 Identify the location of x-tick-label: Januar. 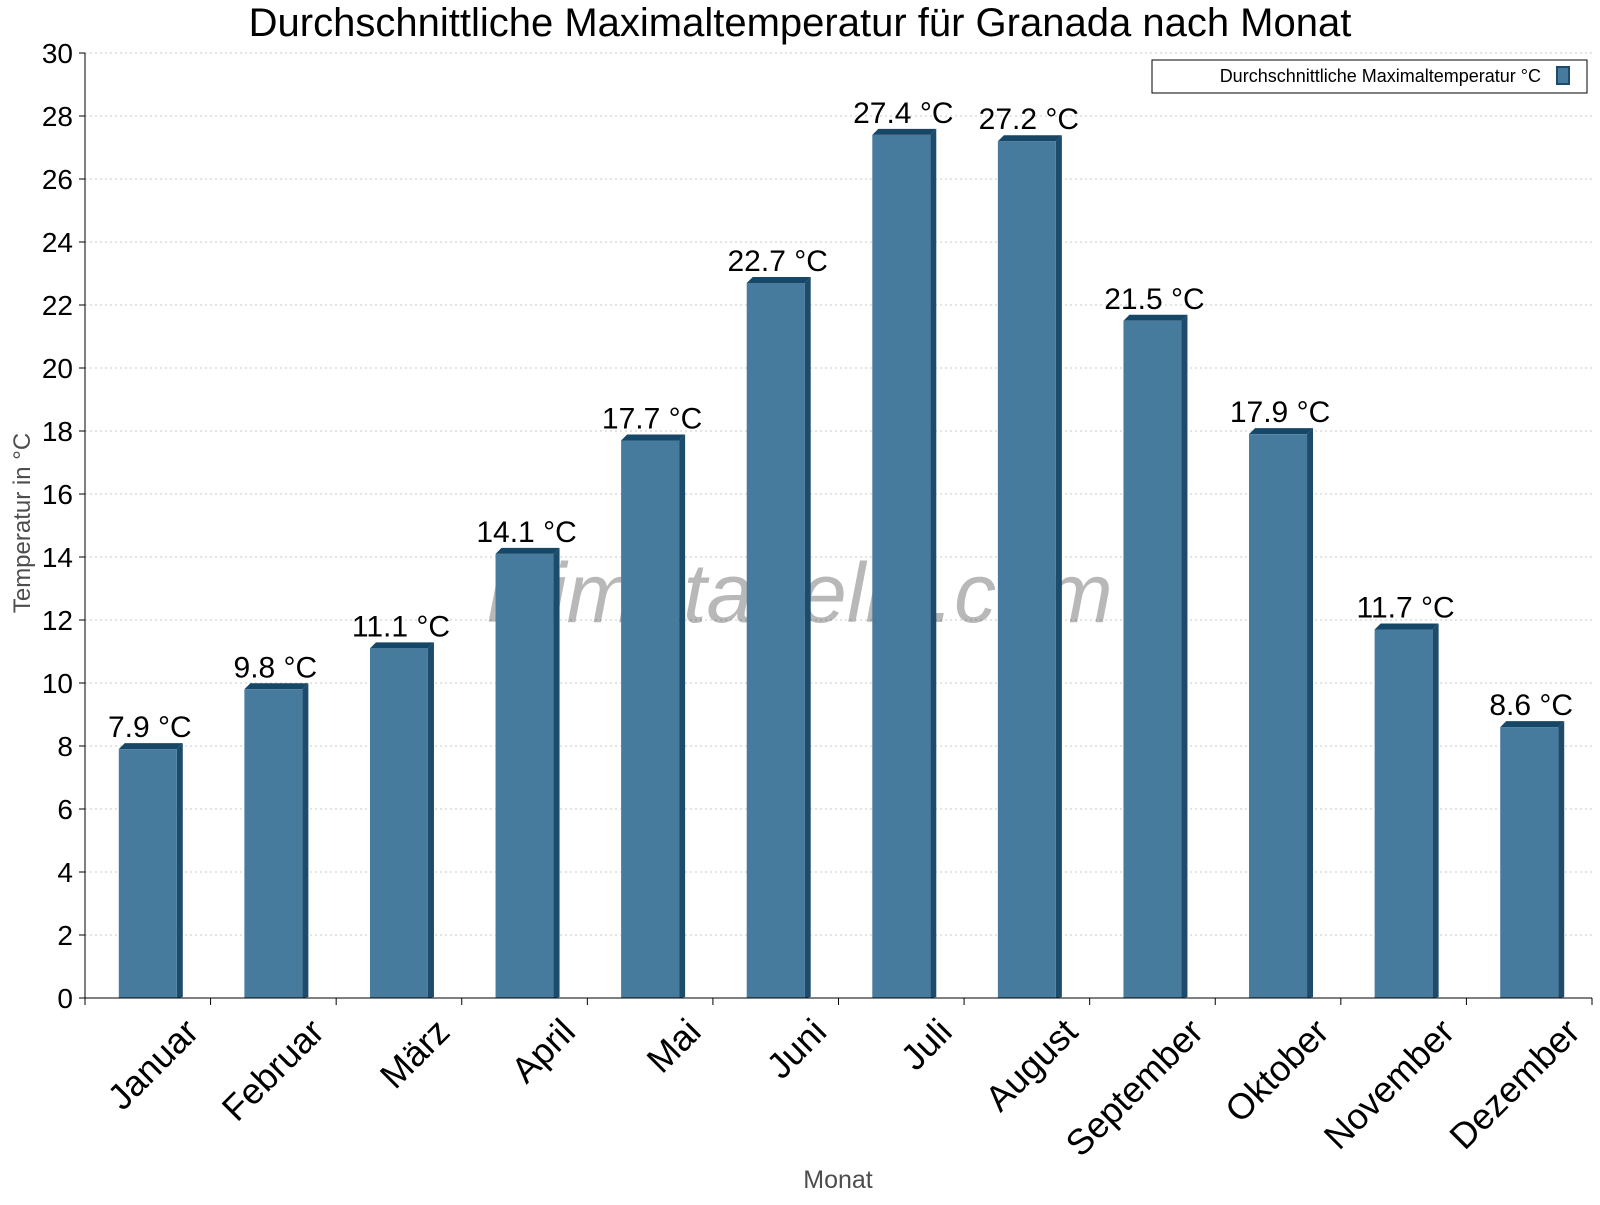
(152, 1064).